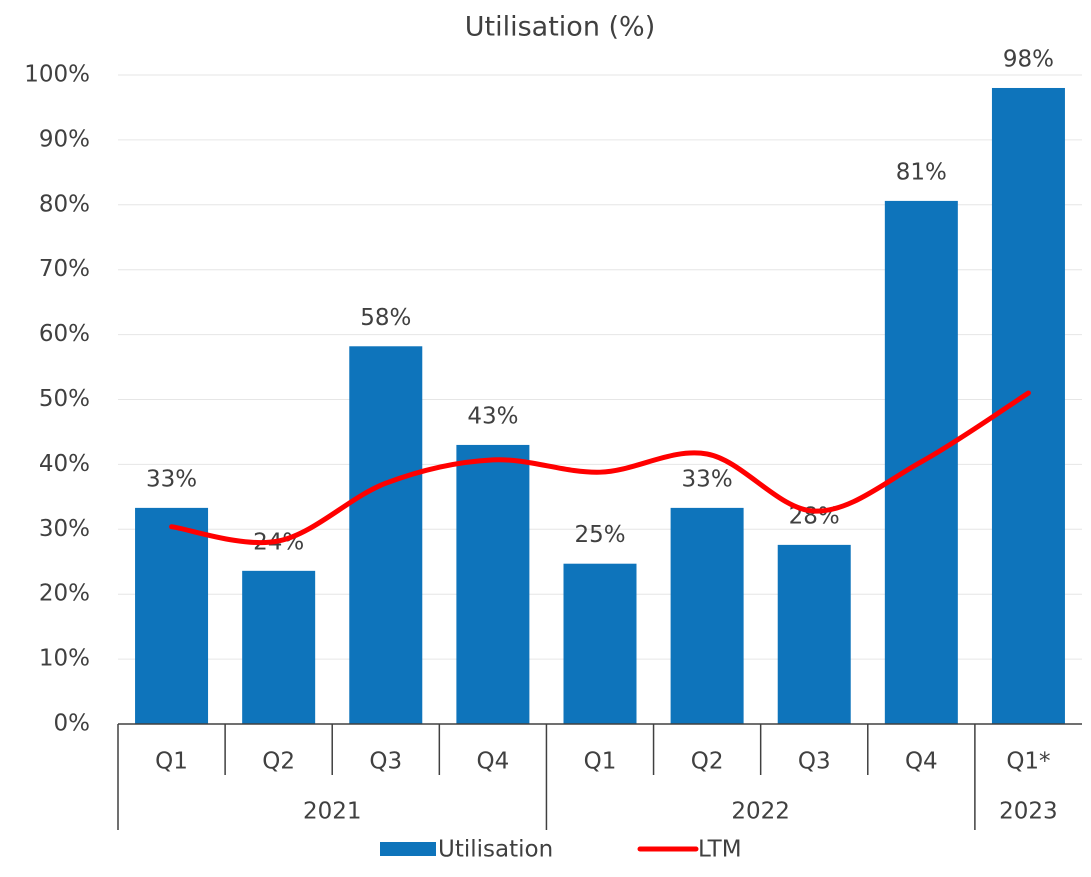 The height and width of the screenshot is (877, 1091). Describe the element at coordinates (64, 529) in the screenshot. I see `y-tick-label: 30%` at that location.